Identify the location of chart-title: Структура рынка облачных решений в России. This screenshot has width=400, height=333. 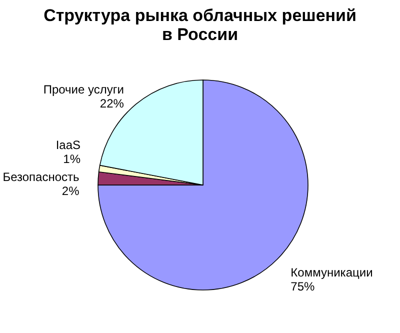
(200, 25).